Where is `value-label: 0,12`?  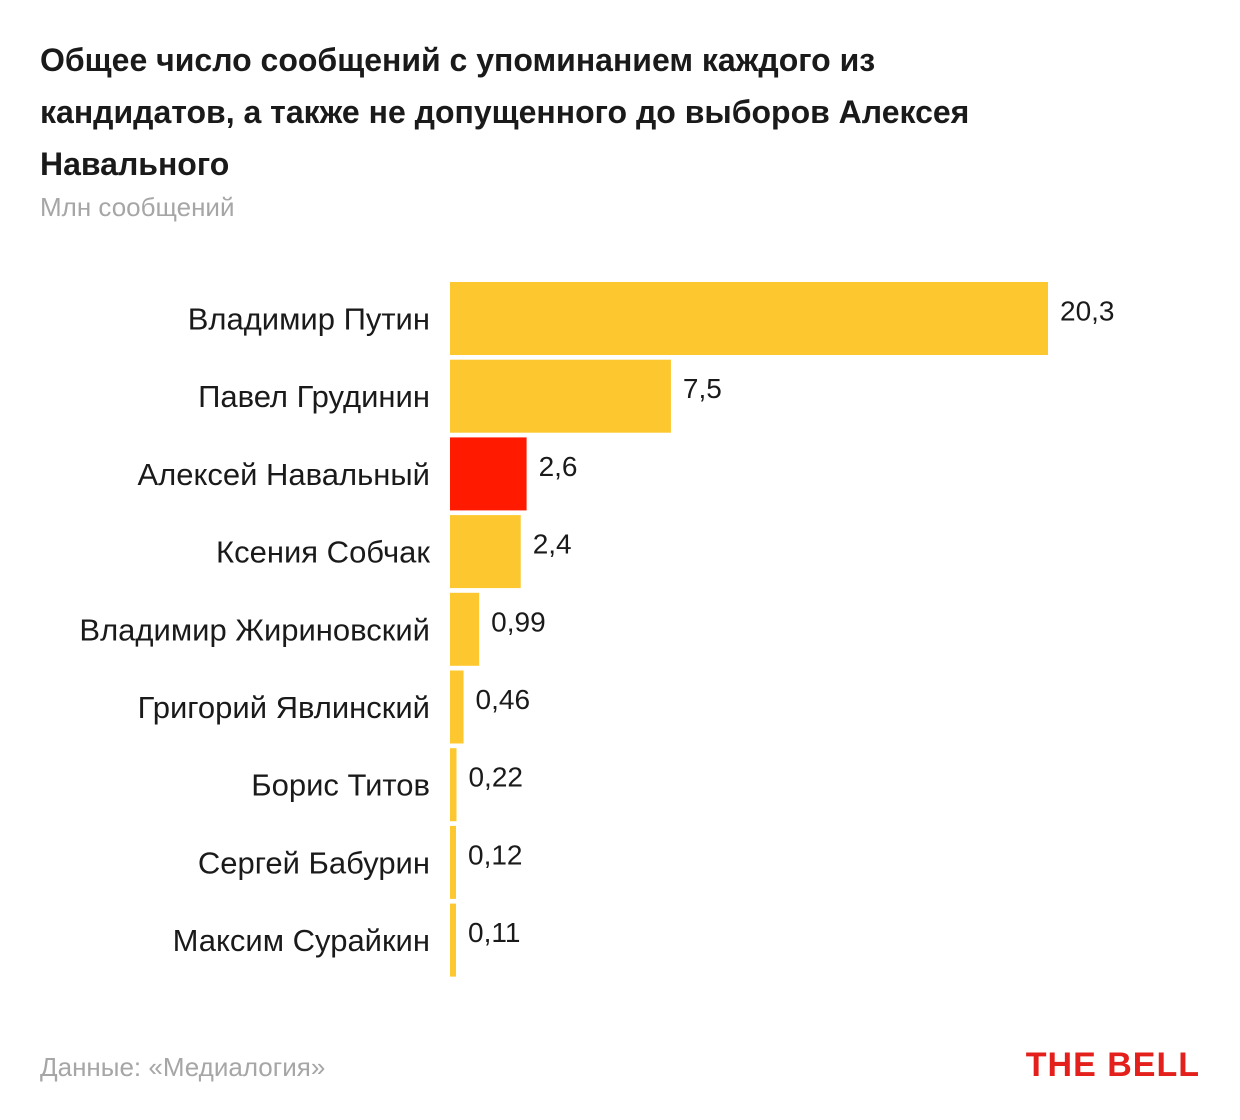
value-label: 0,12 is located at coordinates (495, 854).